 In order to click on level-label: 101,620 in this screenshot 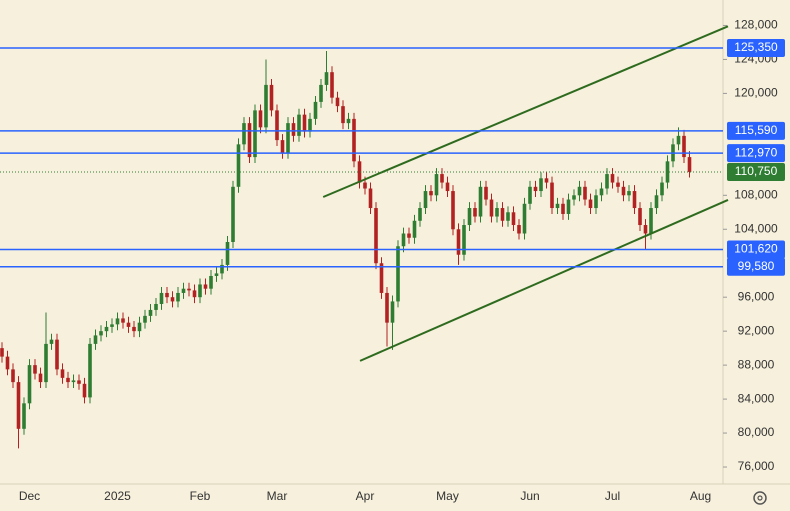, I will do `click(756, 249)`.